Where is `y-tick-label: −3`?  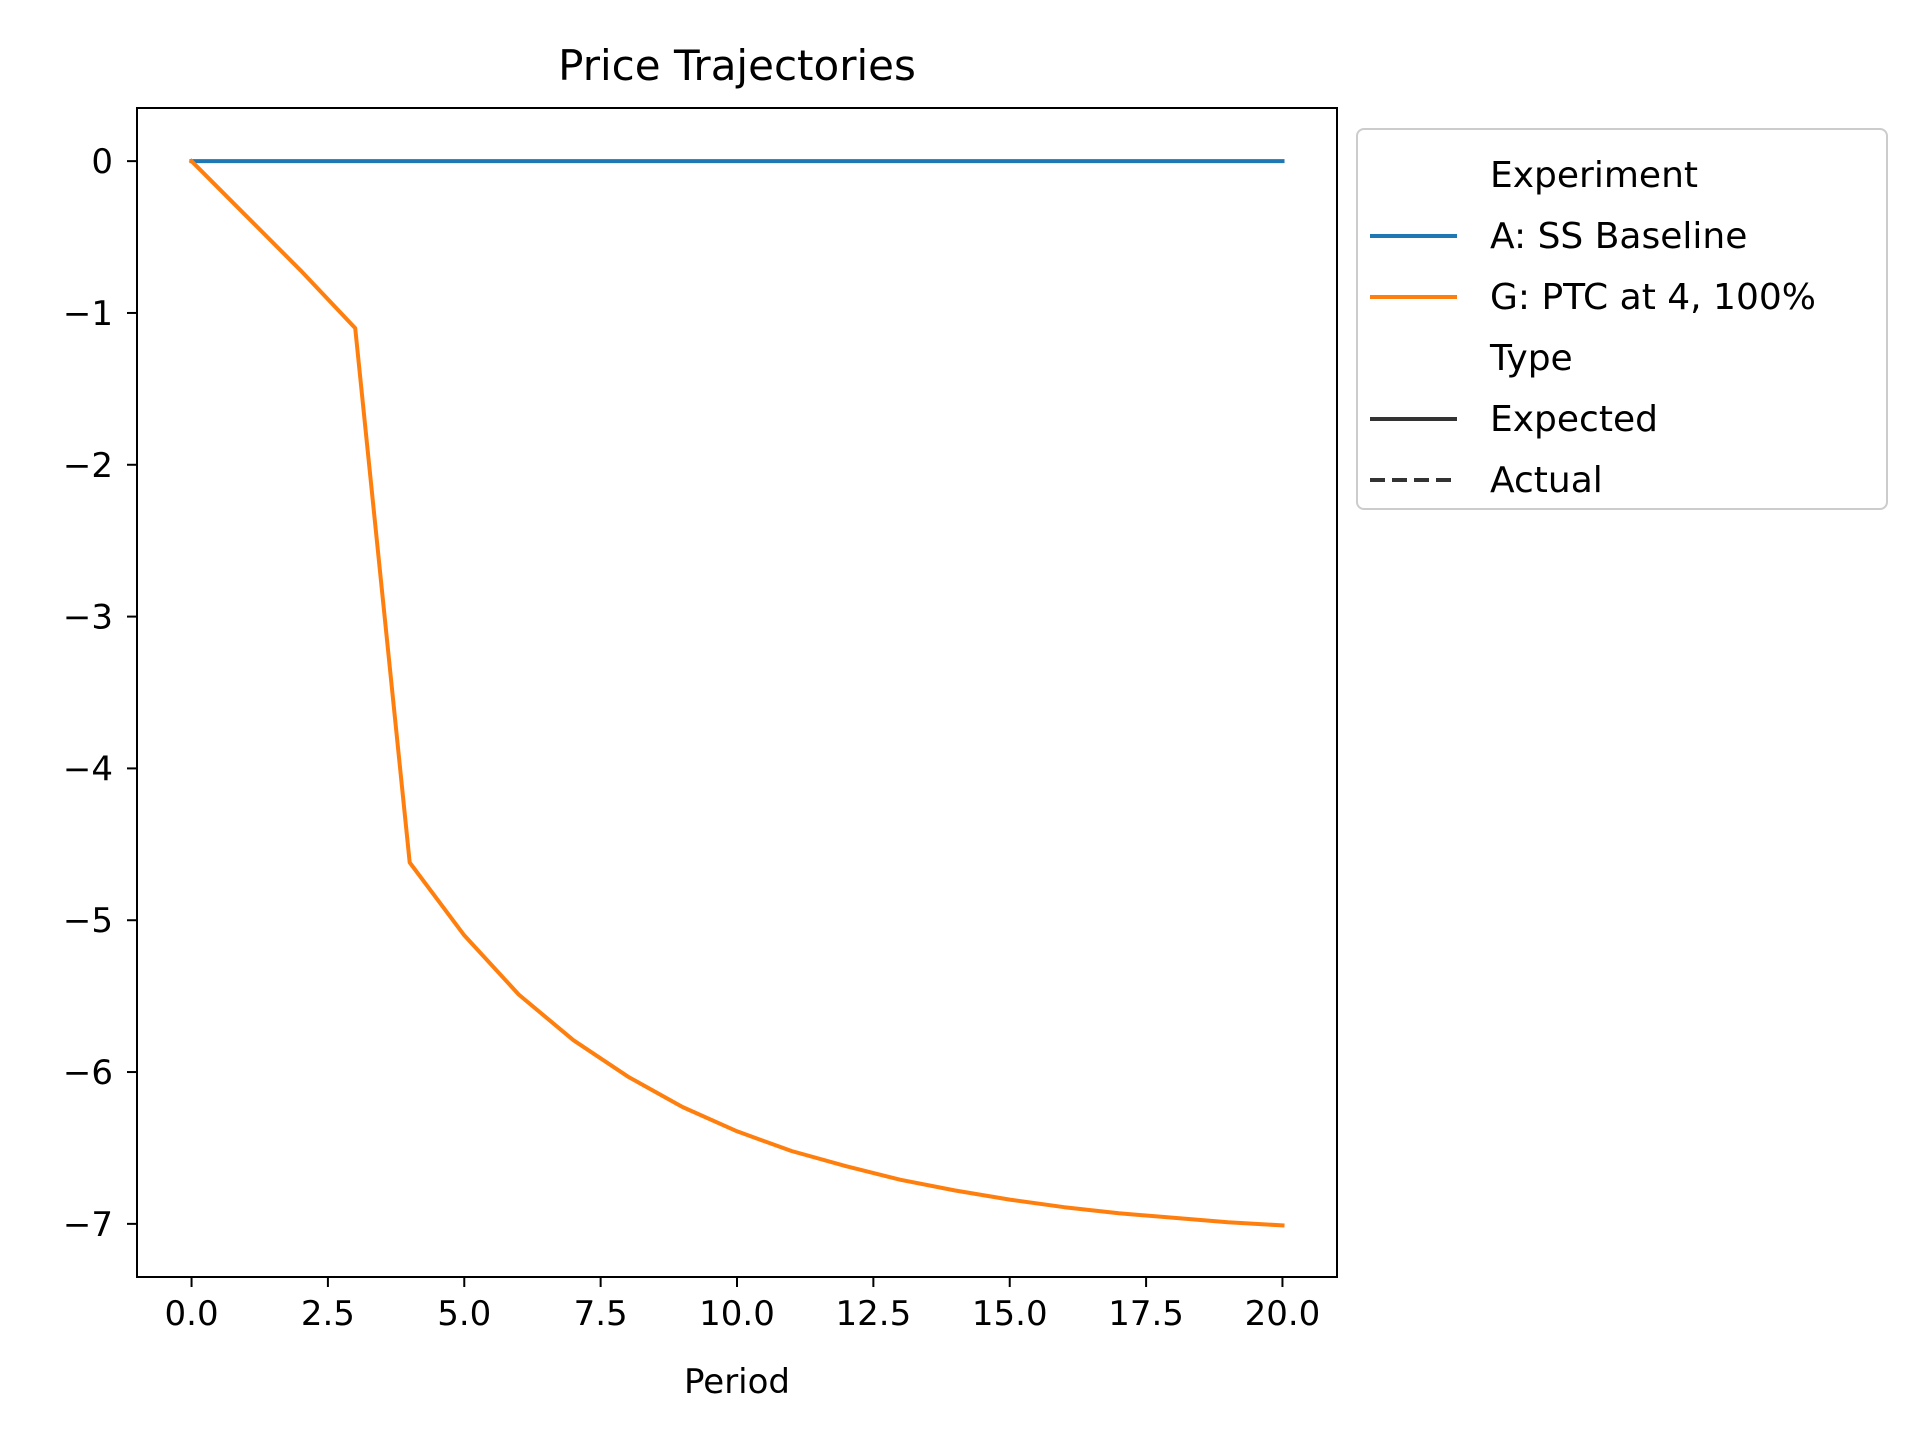
y-tick-label: −3 is located at coordinates (88, 618).